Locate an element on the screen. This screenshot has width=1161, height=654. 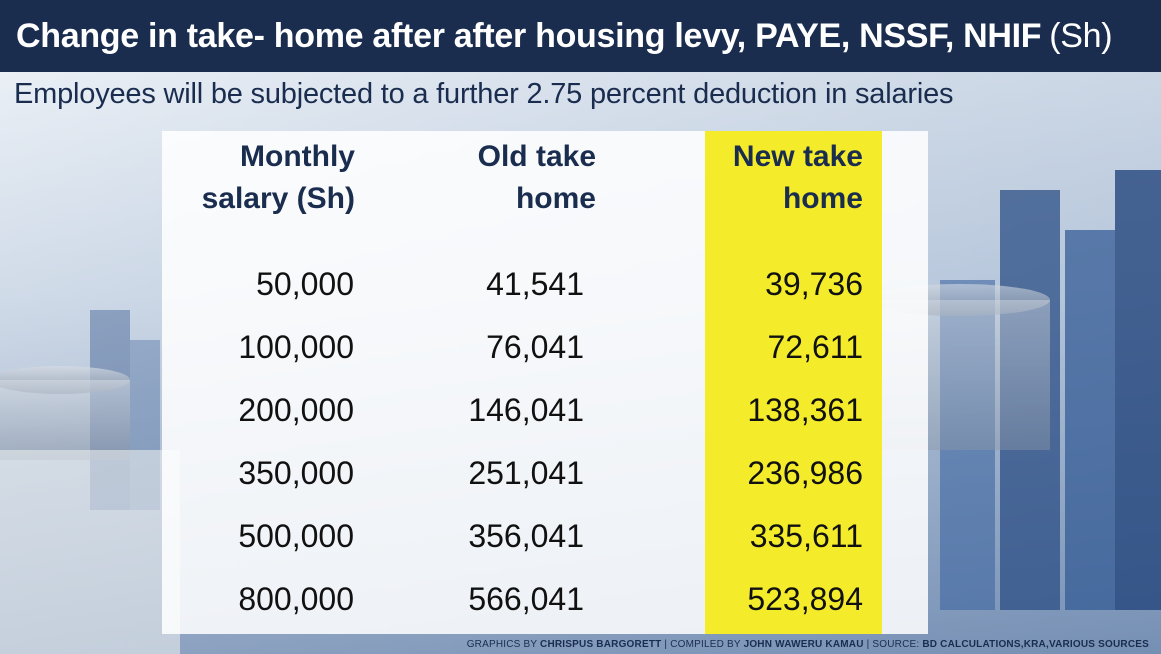
credit-source-name: BD CALCULATIONS,KRA,VARIOUS SOURCES is located at coordinates (1035, 644).